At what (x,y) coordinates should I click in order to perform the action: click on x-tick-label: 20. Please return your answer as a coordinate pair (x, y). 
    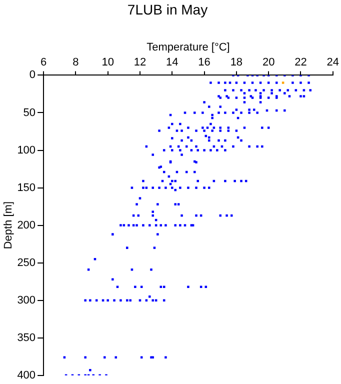
    Looking at the image, I should click on (268, 62).